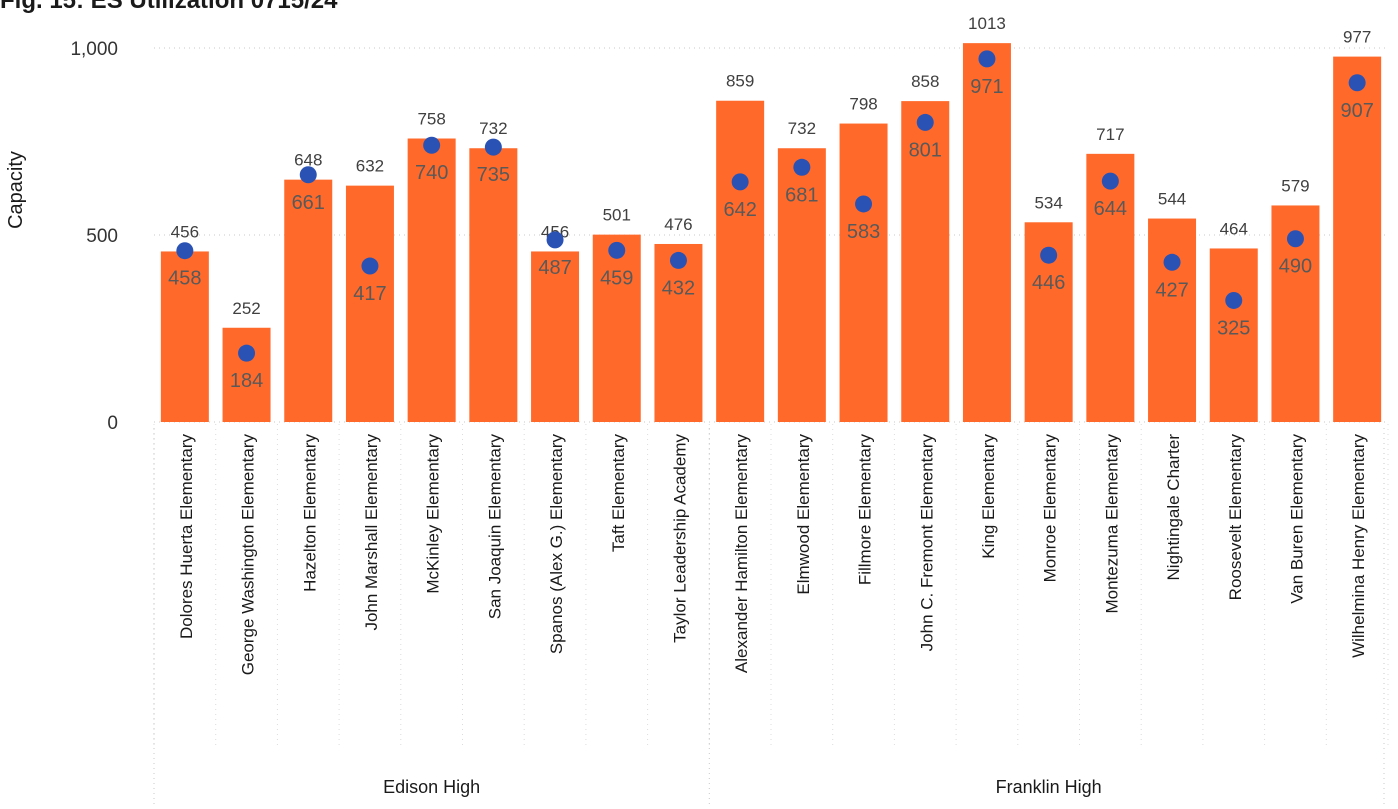 This screenshot has height=809, width=1398. Describe the element at coordinates (618, 493) in the screenshot. I see `category-label: Taft Elementary` at that location.